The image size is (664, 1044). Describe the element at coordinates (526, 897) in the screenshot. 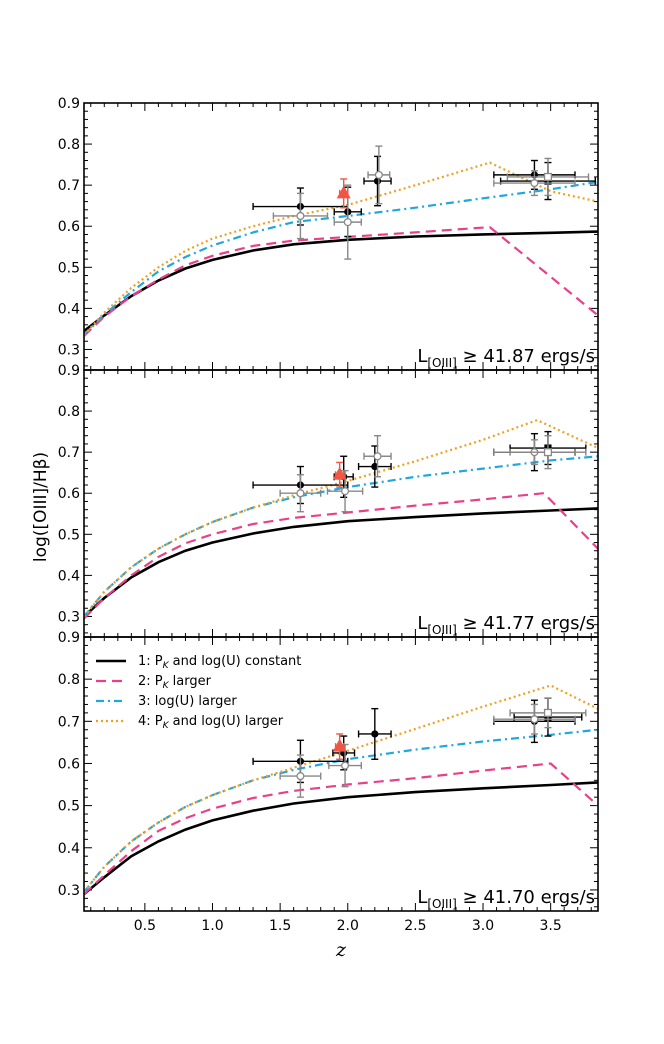

I see `panel-label-rest: ≥ 41.70 ergs/s` at that location.